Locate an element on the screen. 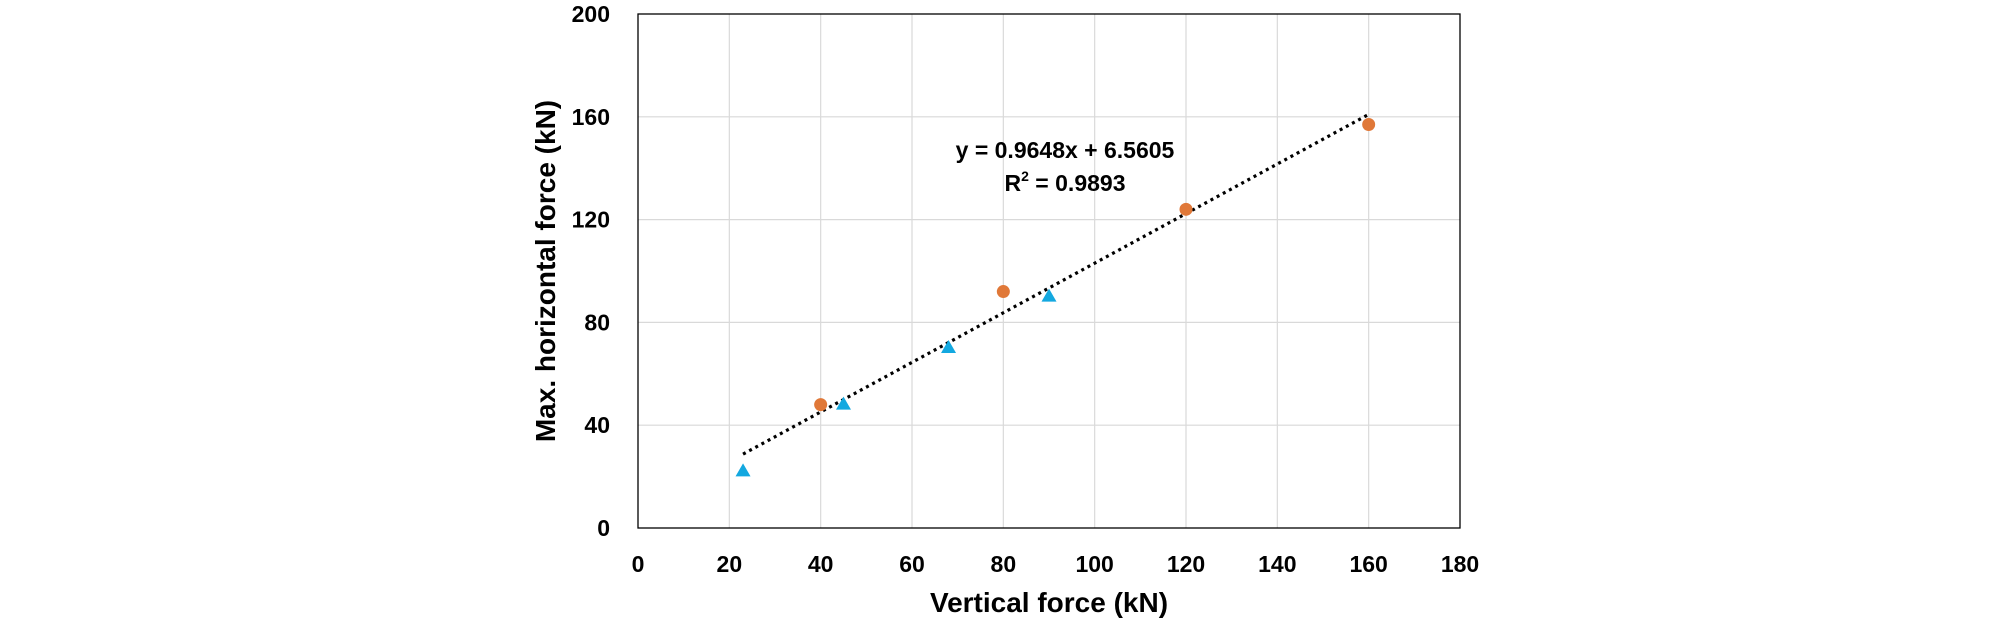  y-tick-label: 80 is located at coordinates (597, 322).